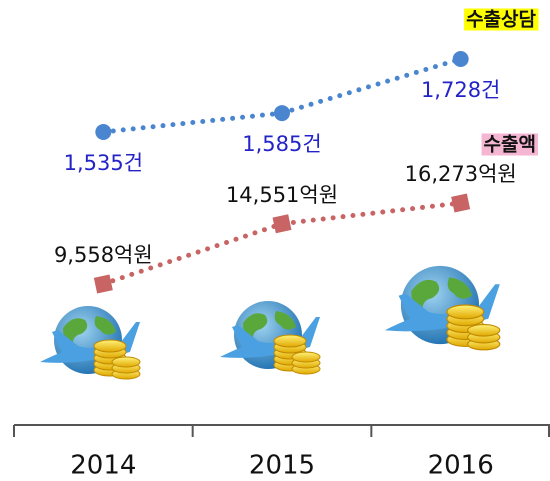  I want to click on legend-label: 수출상담, so click(501, 20).